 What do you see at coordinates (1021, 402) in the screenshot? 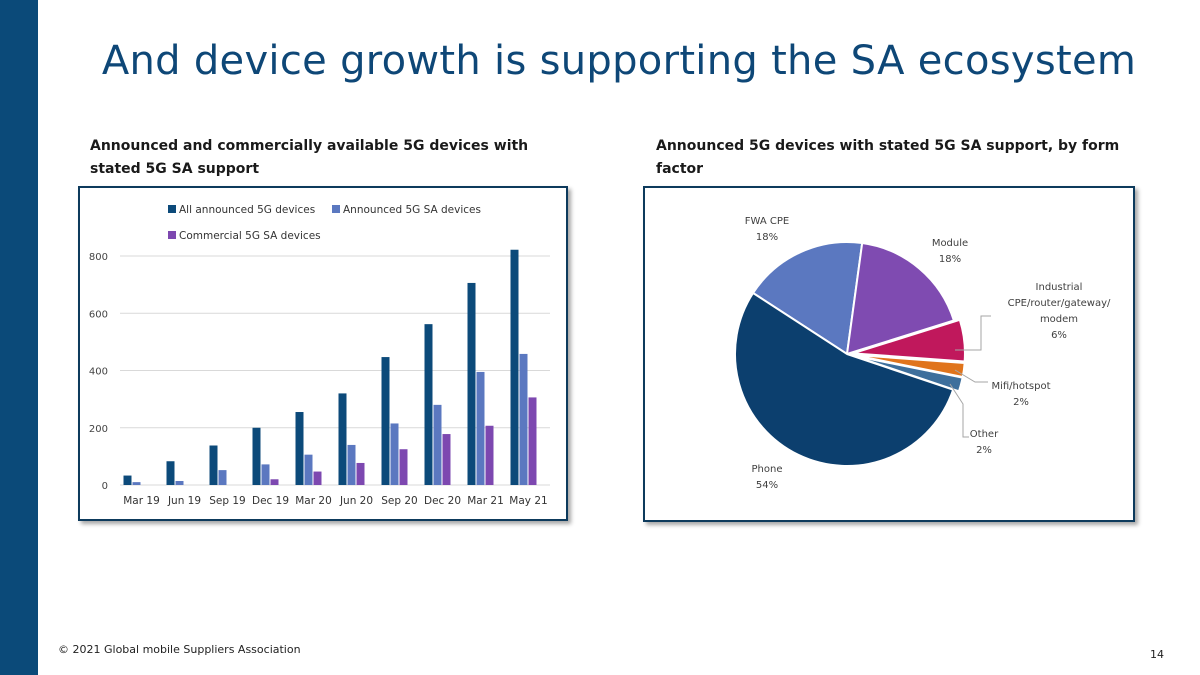
I see `pie-pct-mifi-hotspot: 2%` at bounding box center [1021, 402].